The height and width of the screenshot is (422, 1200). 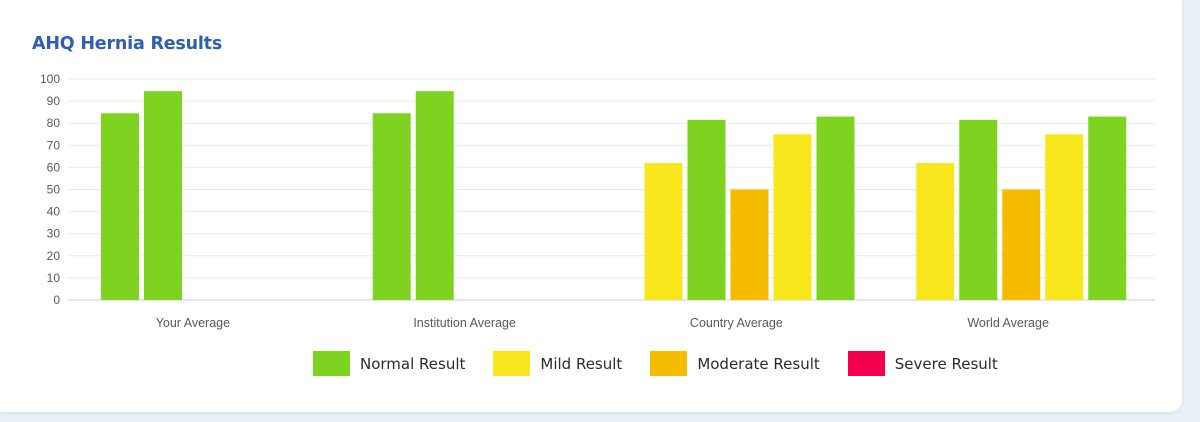 I want to click on y-tick-label: 20, so click(x=54, y=256).